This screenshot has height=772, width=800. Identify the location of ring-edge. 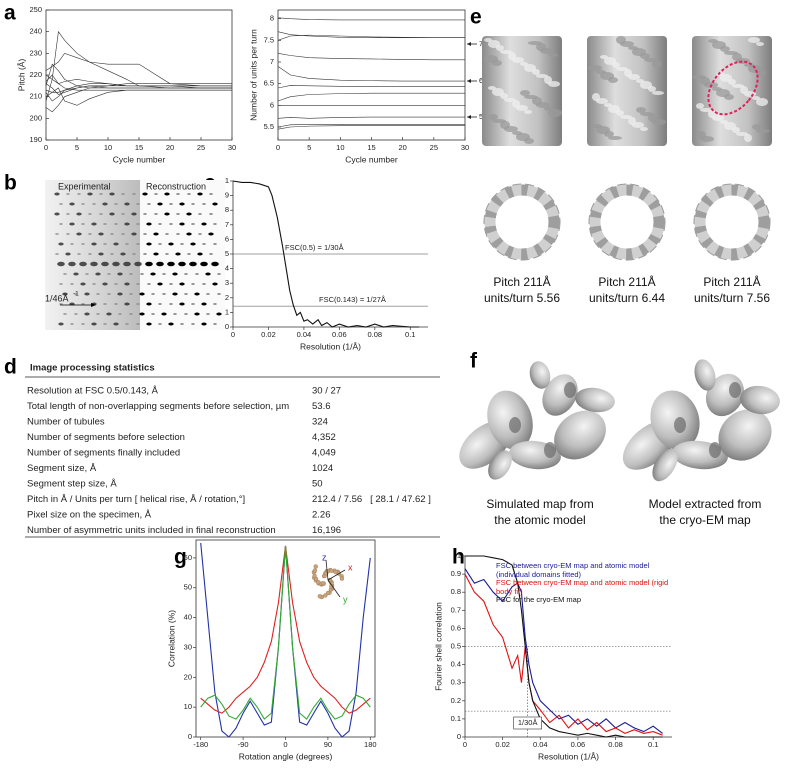
(522, 222).